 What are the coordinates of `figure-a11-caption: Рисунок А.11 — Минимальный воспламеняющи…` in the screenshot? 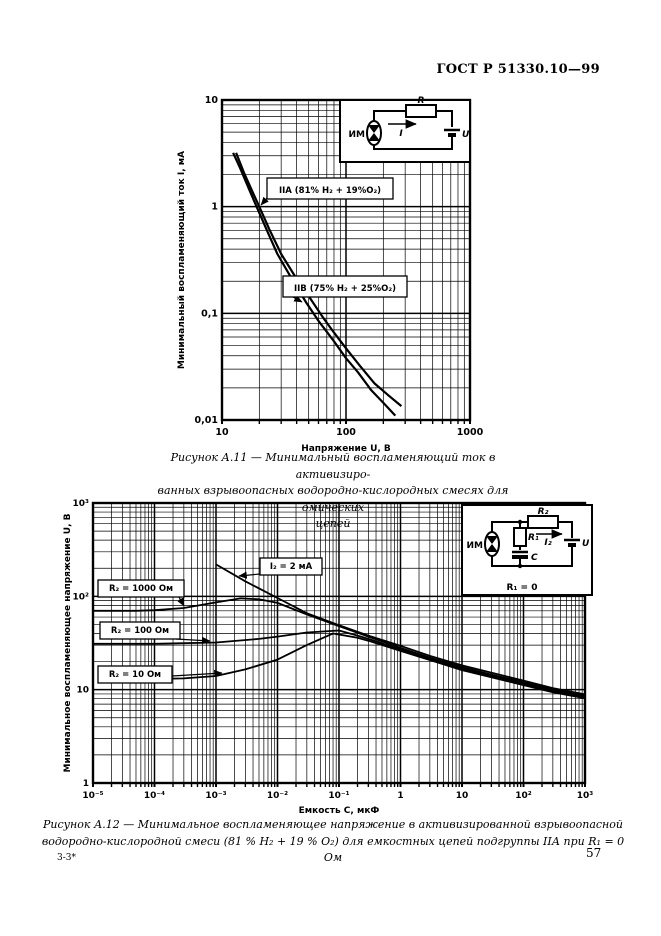 It's located at (333, 491).